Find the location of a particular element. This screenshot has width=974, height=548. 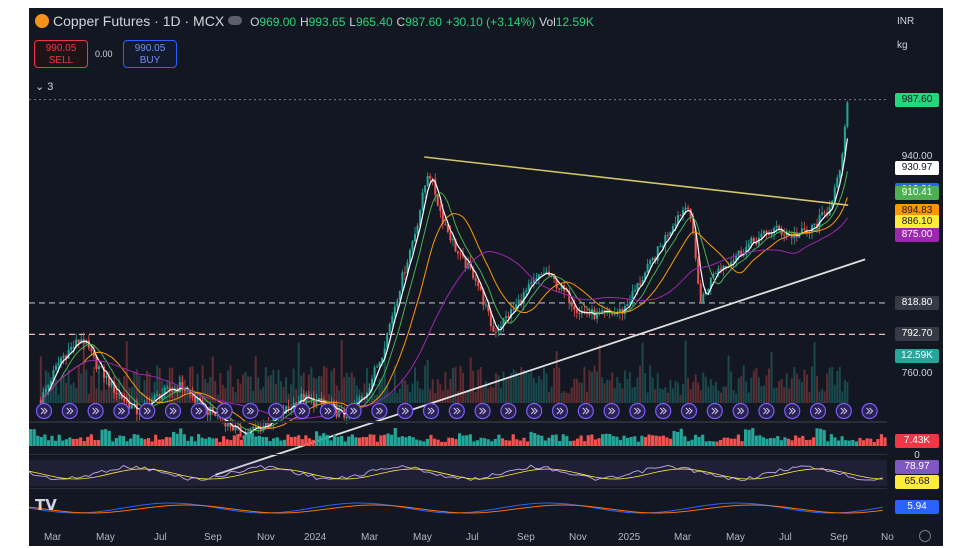

currency-unit: INR is located at coordinates (906, 21).